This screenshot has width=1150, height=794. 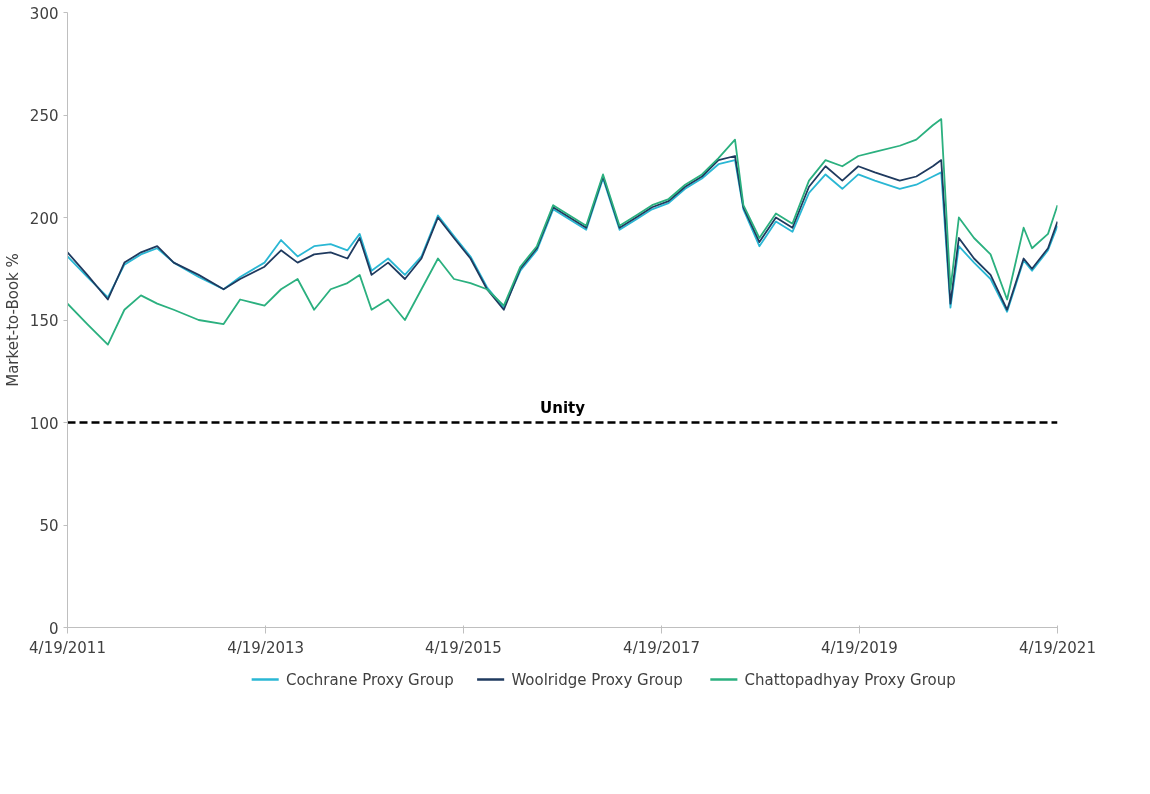 I want to click on y-tick-label: 250, so click(x=44, y=116).